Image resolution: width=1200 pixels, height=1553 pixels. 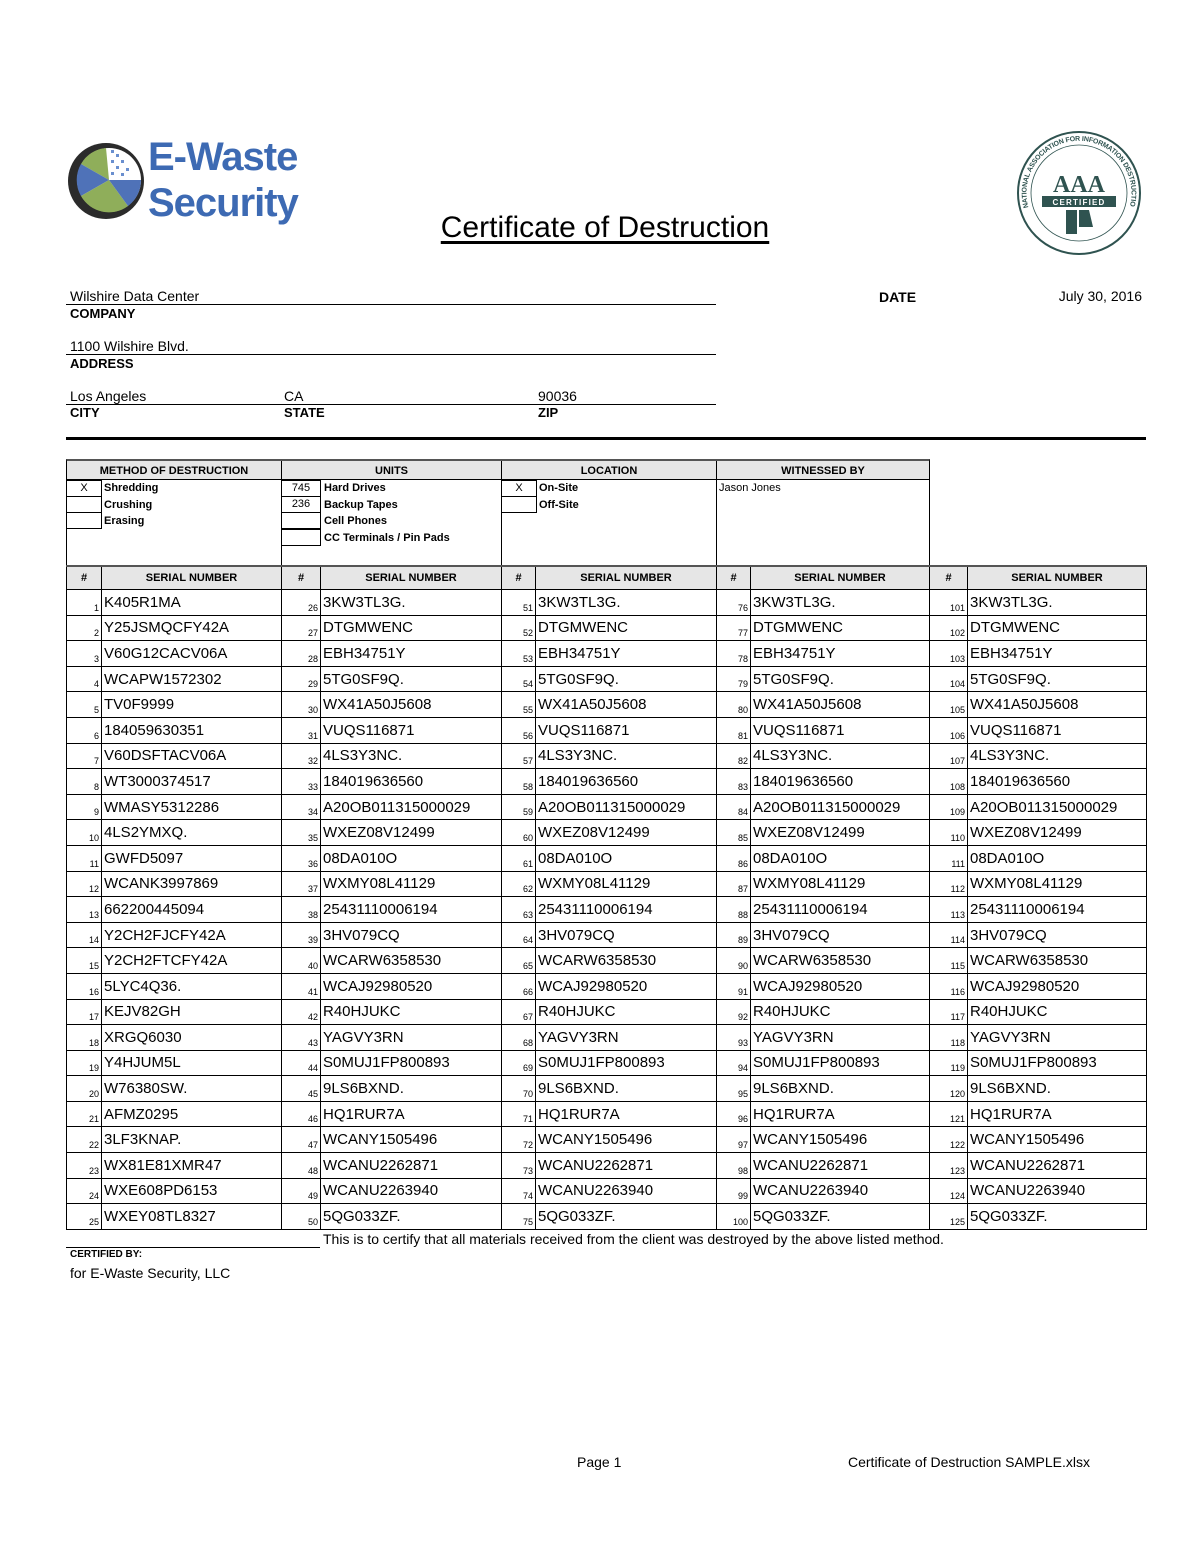 I want to click on serial-number: WCARW6358530, so click(x=840, y=960).